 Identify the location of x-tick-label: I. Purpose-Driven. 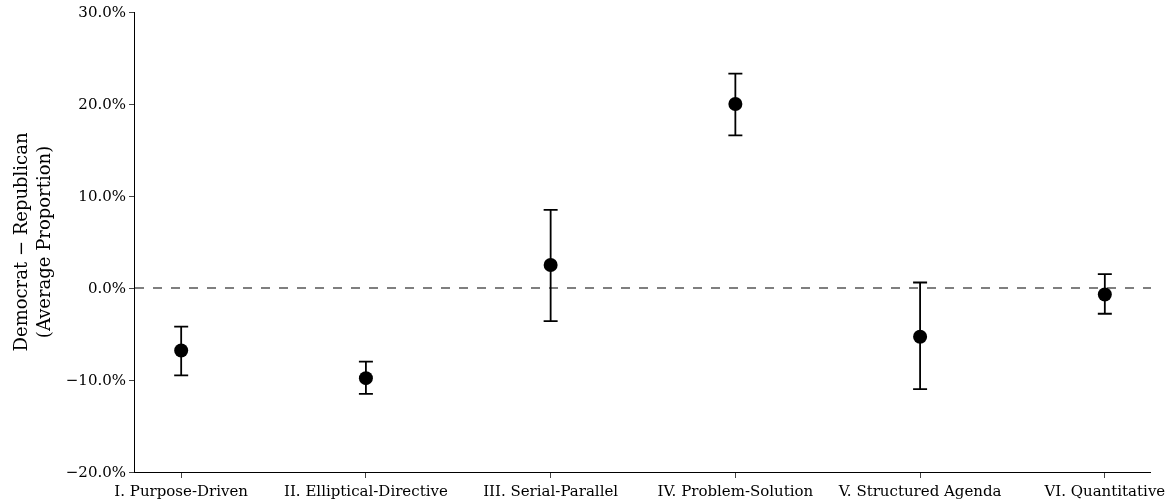
(181, 491).